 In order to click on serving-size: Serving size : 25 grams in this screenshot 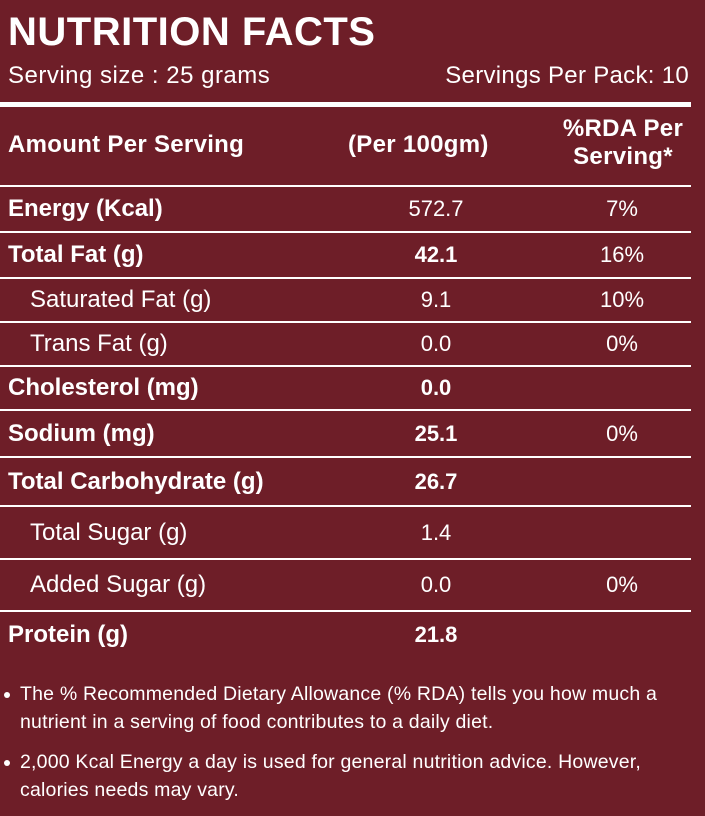, I will do `click(139, 75)`.